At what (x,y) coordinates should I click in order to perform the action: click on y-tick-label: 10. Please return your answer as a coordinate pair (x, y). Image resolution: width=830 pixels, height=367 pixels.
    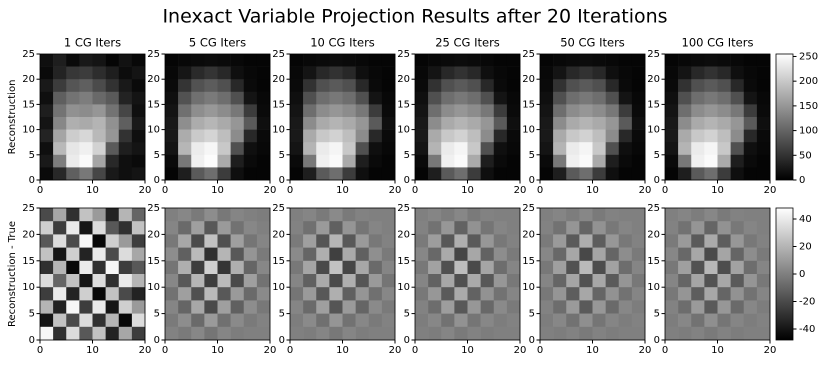
    Looking at the image, I should click on (278, 130).